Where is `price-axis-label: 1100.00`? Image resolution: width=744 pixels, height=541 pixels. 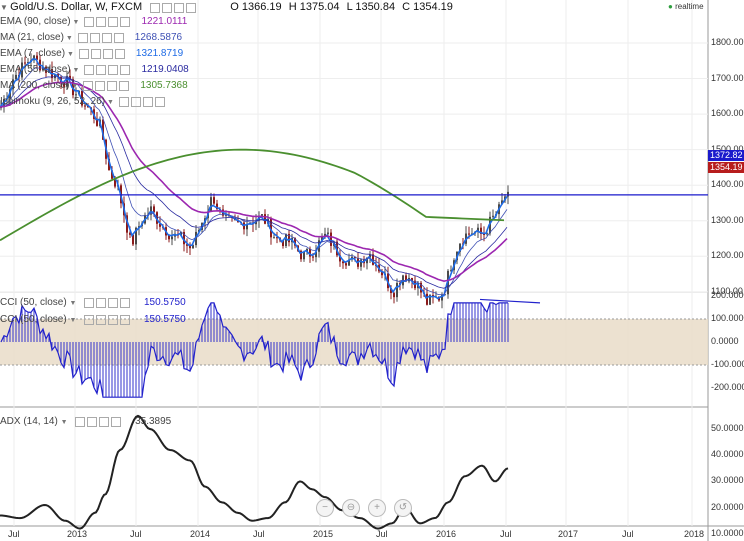 price-axis-label: 1100.00 is located at coordinates (727, 290).